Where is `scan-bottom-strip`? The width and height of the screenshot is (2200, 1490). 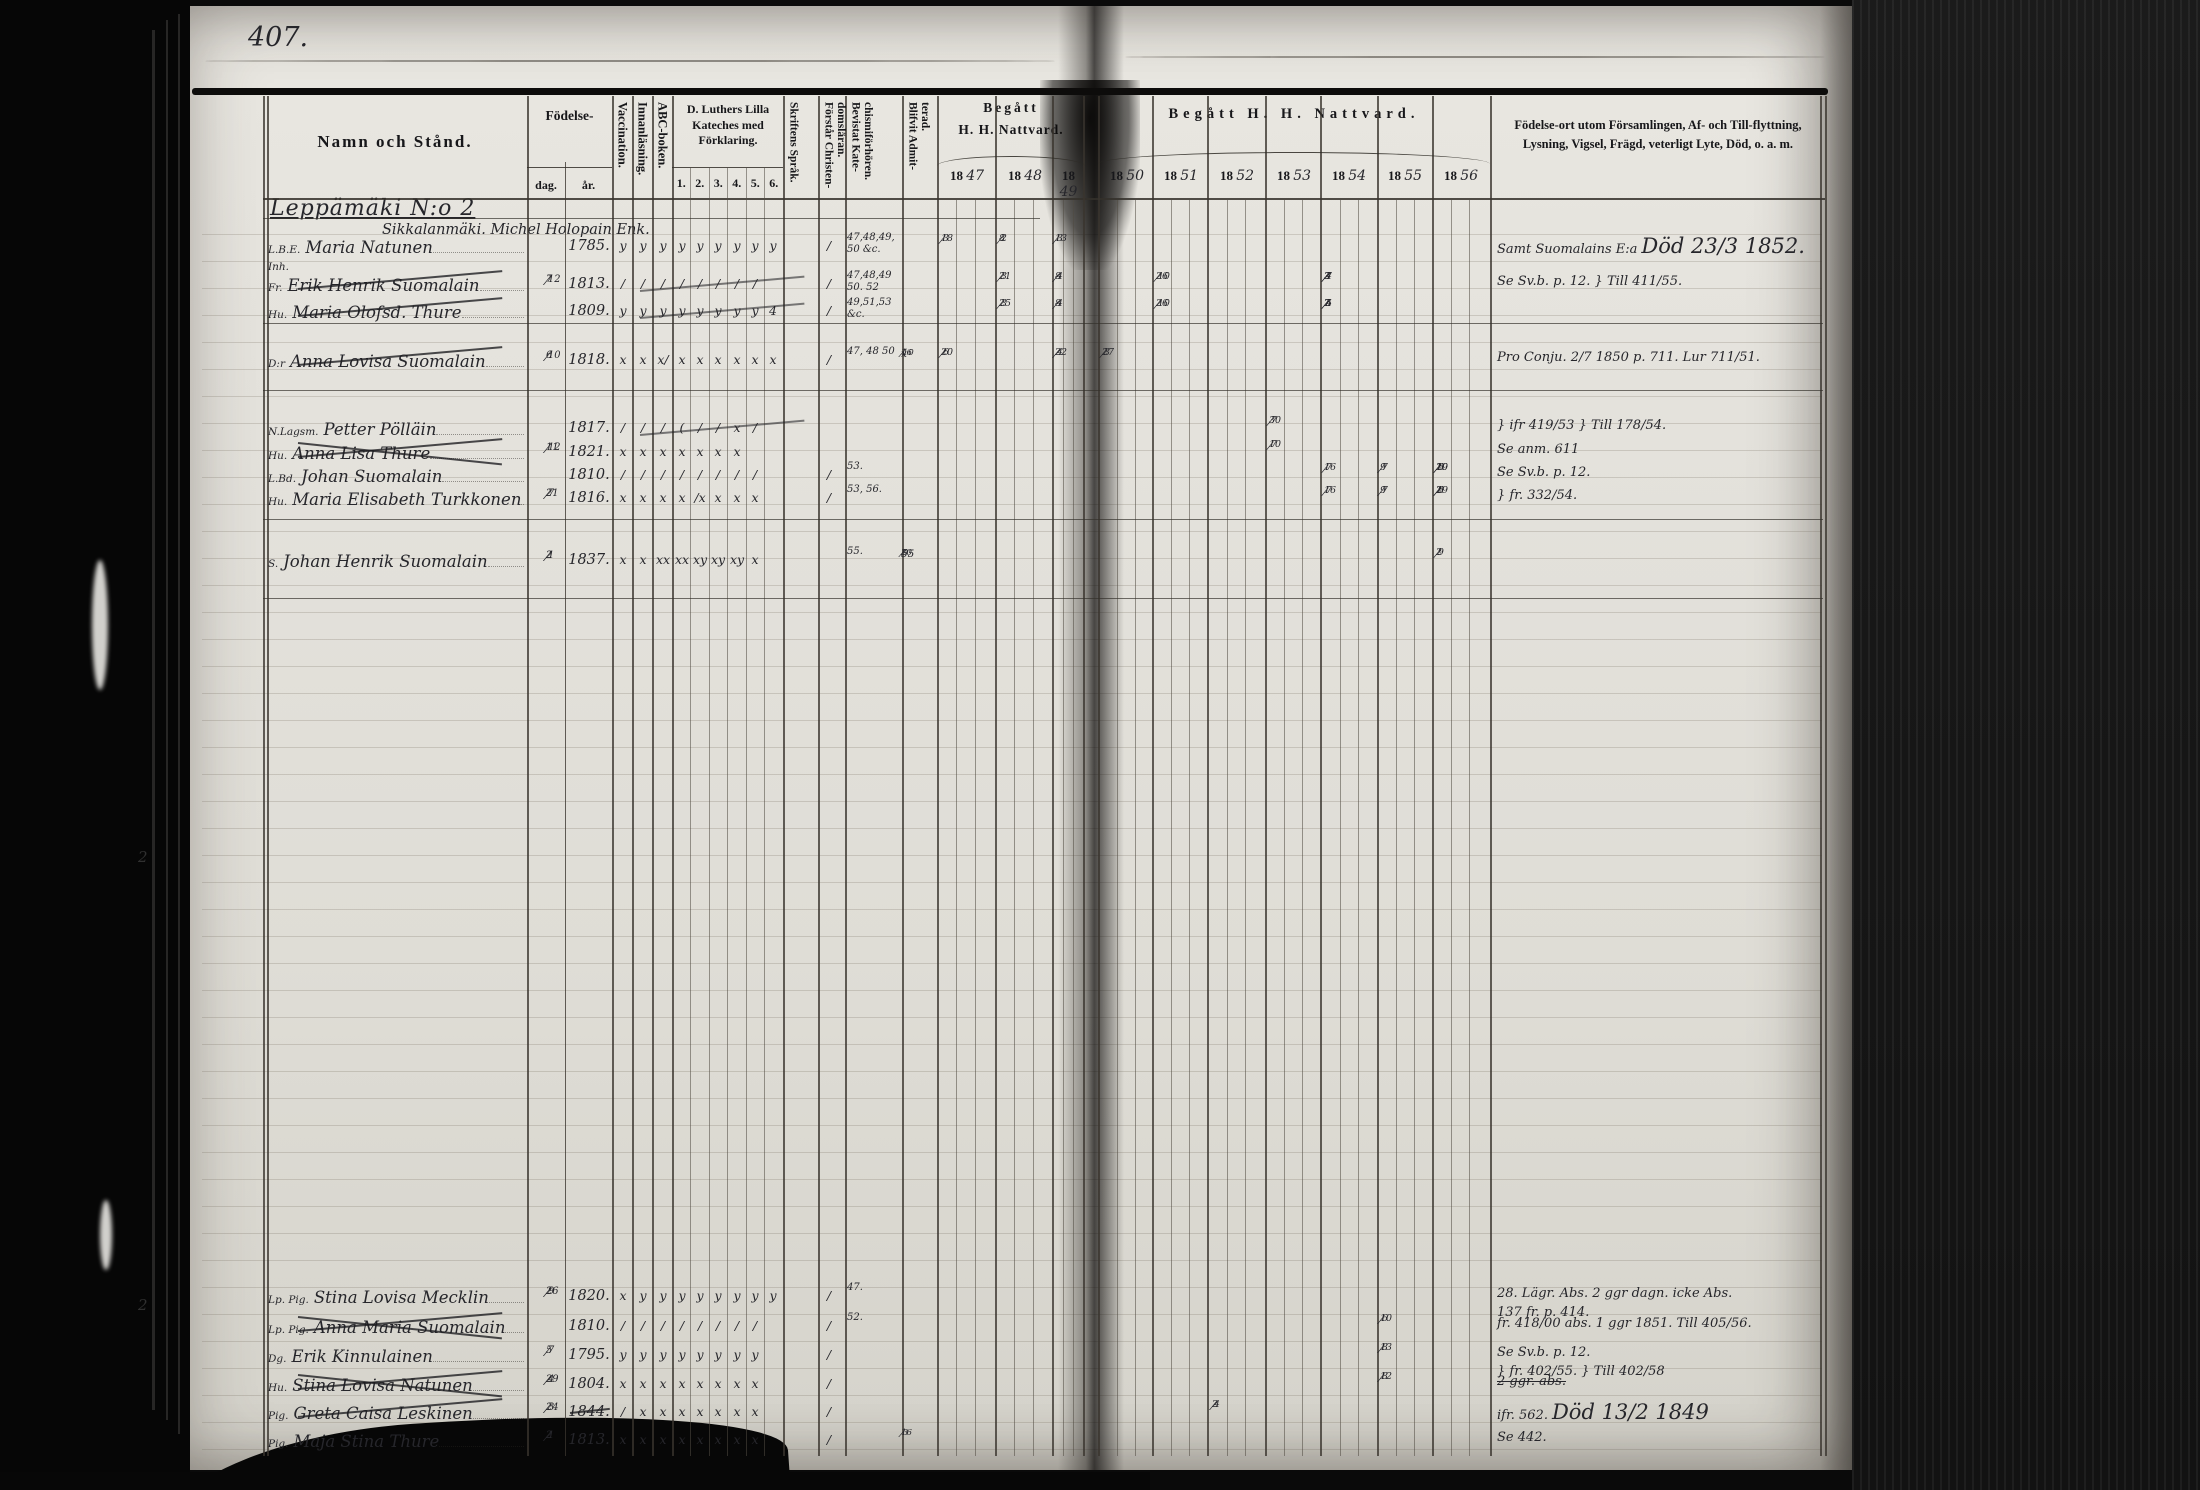 scan-bottom-strip is located at coordinates (575, 1481).